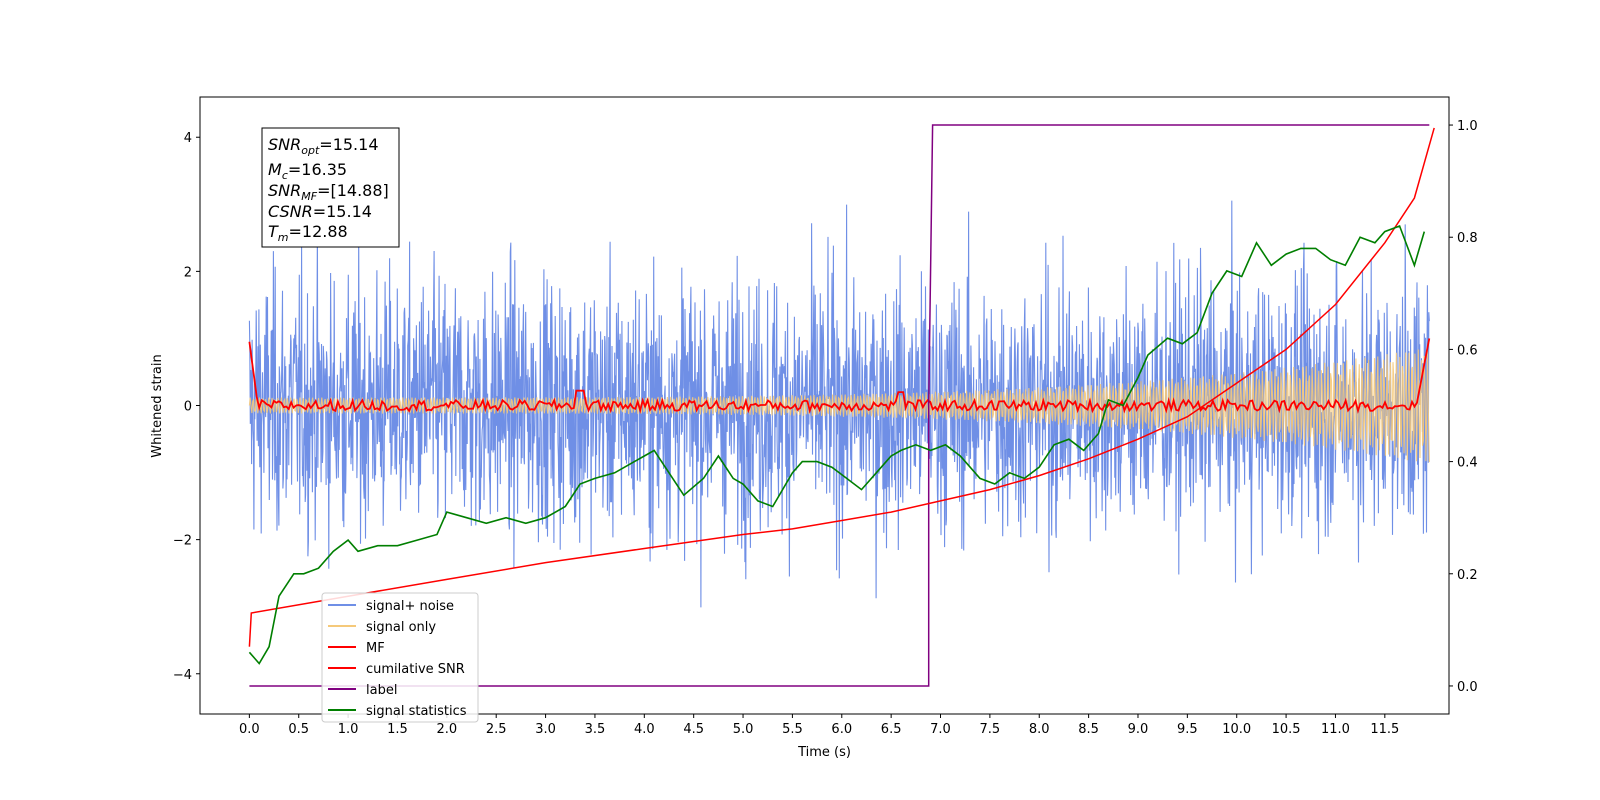  Describe the element at coordinates (415, 669) in the screenshot. I see `legend-entry: cumilative SNR` at that location.